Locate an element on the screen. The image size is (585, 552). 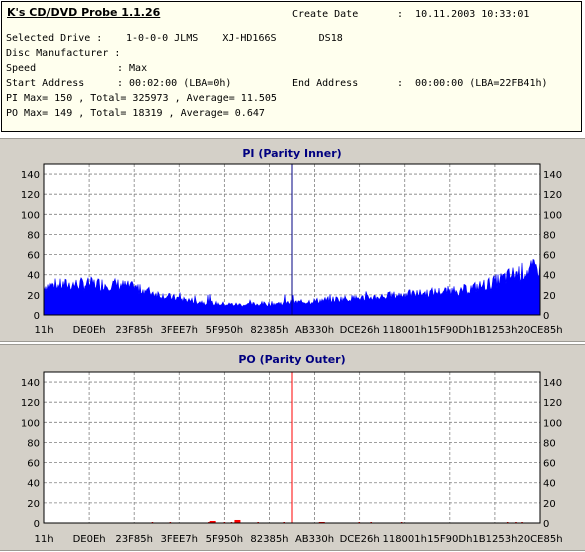
po-chart-title: PO (Parity Outer) is located at coordinates (291, 359).